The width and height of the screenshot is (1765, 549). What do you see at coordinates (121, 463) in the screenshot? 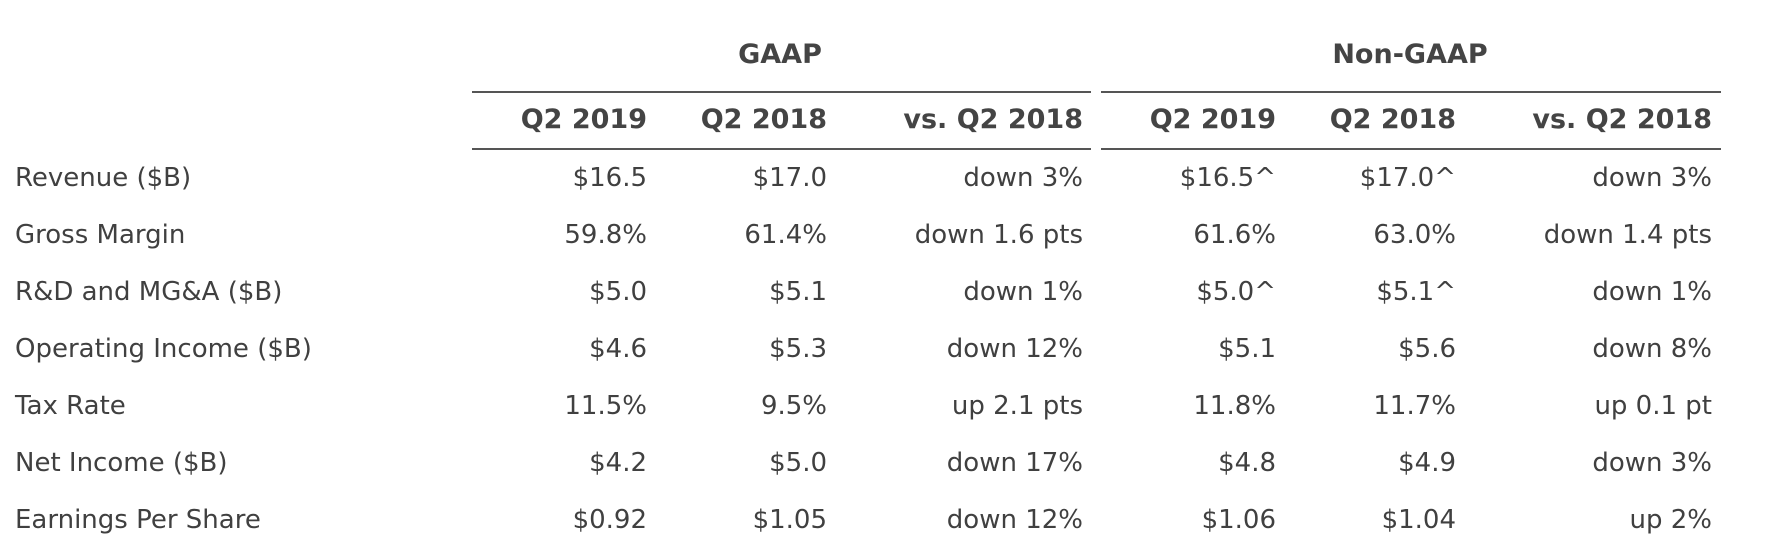
I see `row-label: Net Income ($B)` at bounding box center [121, 463].